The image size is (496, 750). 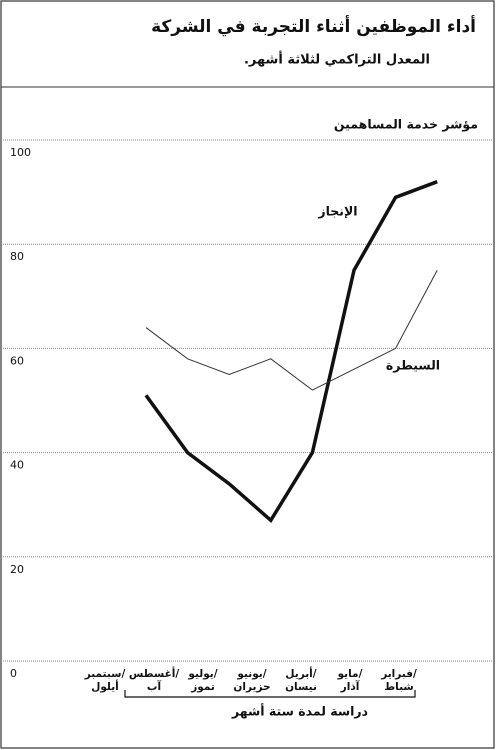 I want to click on x-tick-label: فبراير/شباط, so click(x=398, y=680).